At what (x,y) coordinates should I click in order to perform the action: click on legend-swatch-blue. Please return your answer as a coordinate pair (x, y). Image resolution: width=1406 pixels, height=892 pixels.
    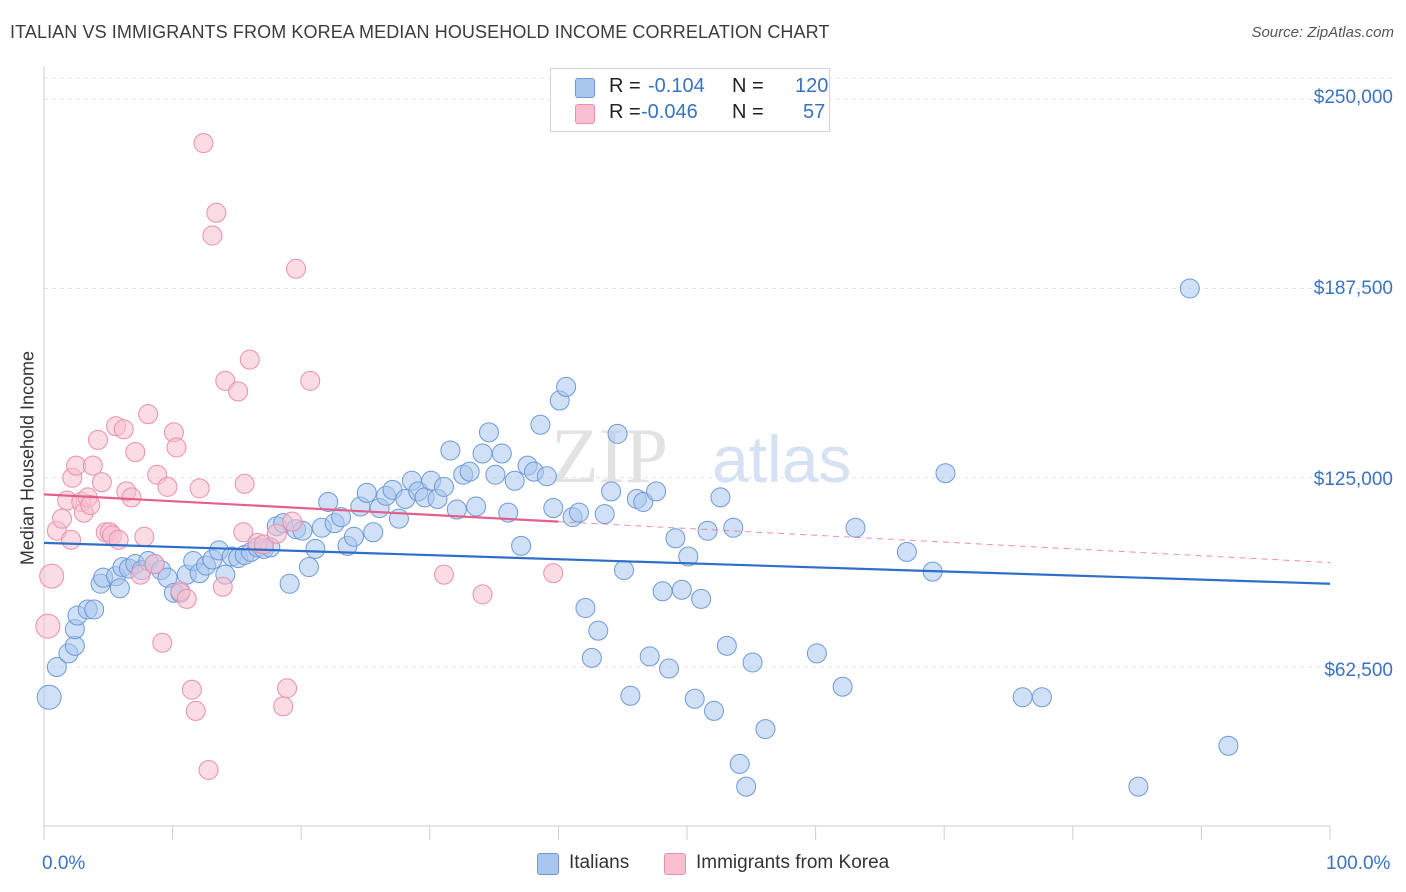
    Looking at the image, I should click on (585, 88).